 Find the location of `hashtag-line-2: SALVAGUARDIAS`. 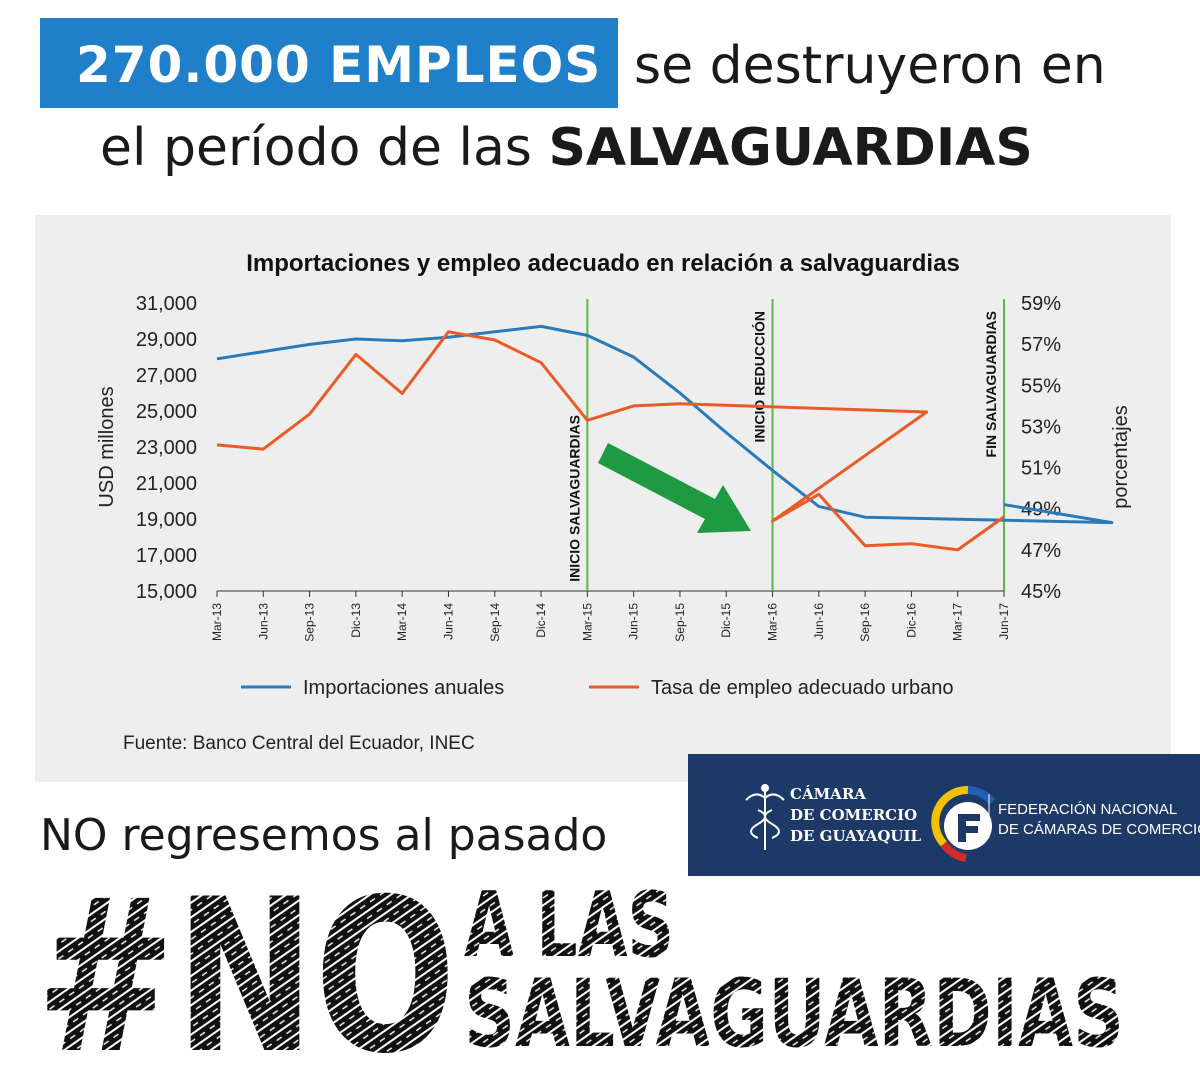

hashtag-line-2: SALVAGUARDIAS is located at coordinates (794, 1010).